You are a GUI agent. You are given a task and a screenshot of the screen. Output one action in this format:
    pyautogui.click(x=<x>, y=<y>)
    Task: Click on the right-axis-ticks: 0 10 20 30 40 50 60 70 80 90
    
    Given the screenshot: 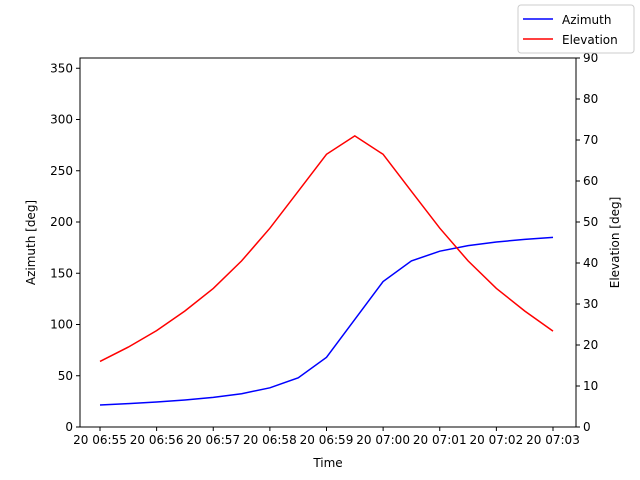 What is the action you would take?
    pyautogui.click(x=587, y=242)
    